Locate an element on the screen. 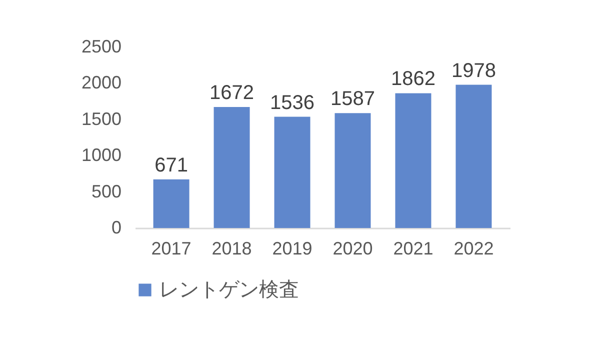  y-tick-label: 500 is located at coordinates (106, 191).